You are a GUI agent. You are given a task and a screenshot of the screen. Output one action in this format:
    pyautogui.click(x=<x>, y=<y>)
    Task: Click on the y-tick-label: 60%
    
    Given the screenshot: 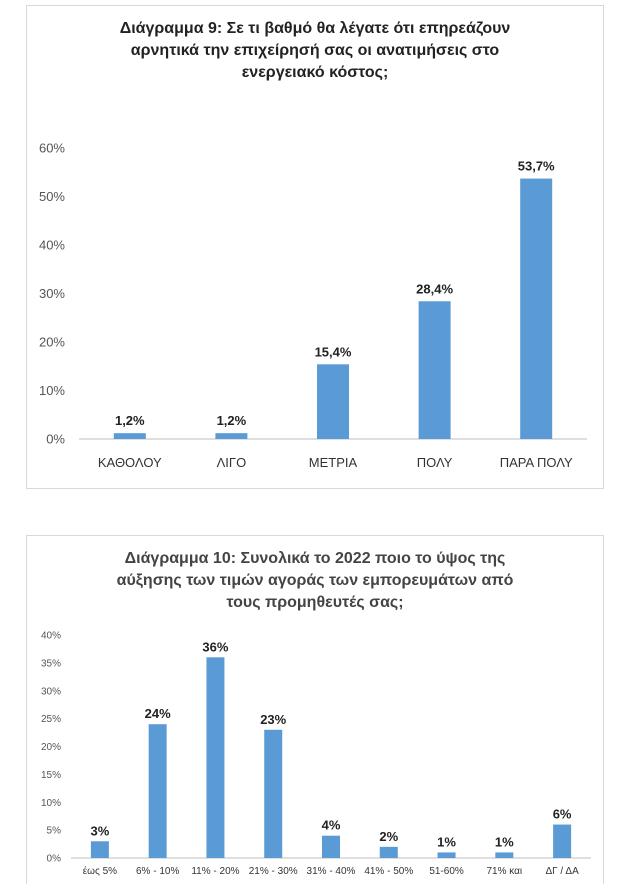 What is the action you would take?
    pyautogui.click(x=52, y=148)
    